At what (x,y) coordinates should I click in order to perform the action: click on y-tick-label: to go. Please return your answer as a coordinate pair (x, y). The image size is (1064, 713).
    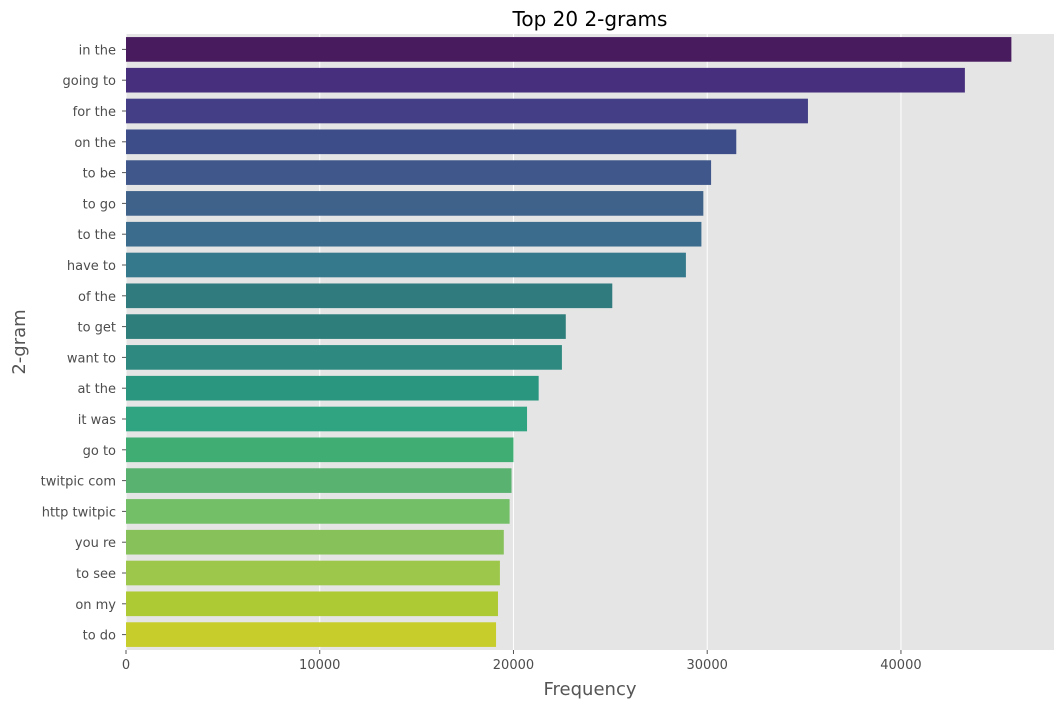
    Looking at the image, I should click on (99, 204).